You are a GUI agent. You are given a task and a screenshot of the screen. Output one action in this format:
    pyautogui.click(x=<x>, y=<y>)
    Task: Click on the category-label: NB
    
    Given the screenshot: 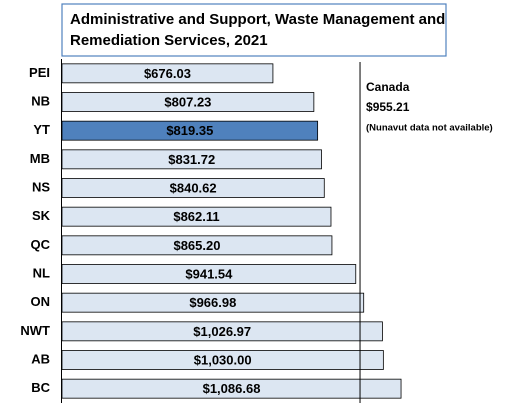 What is the action you would take?
    pyautogui.click(x=40, y=100)
    